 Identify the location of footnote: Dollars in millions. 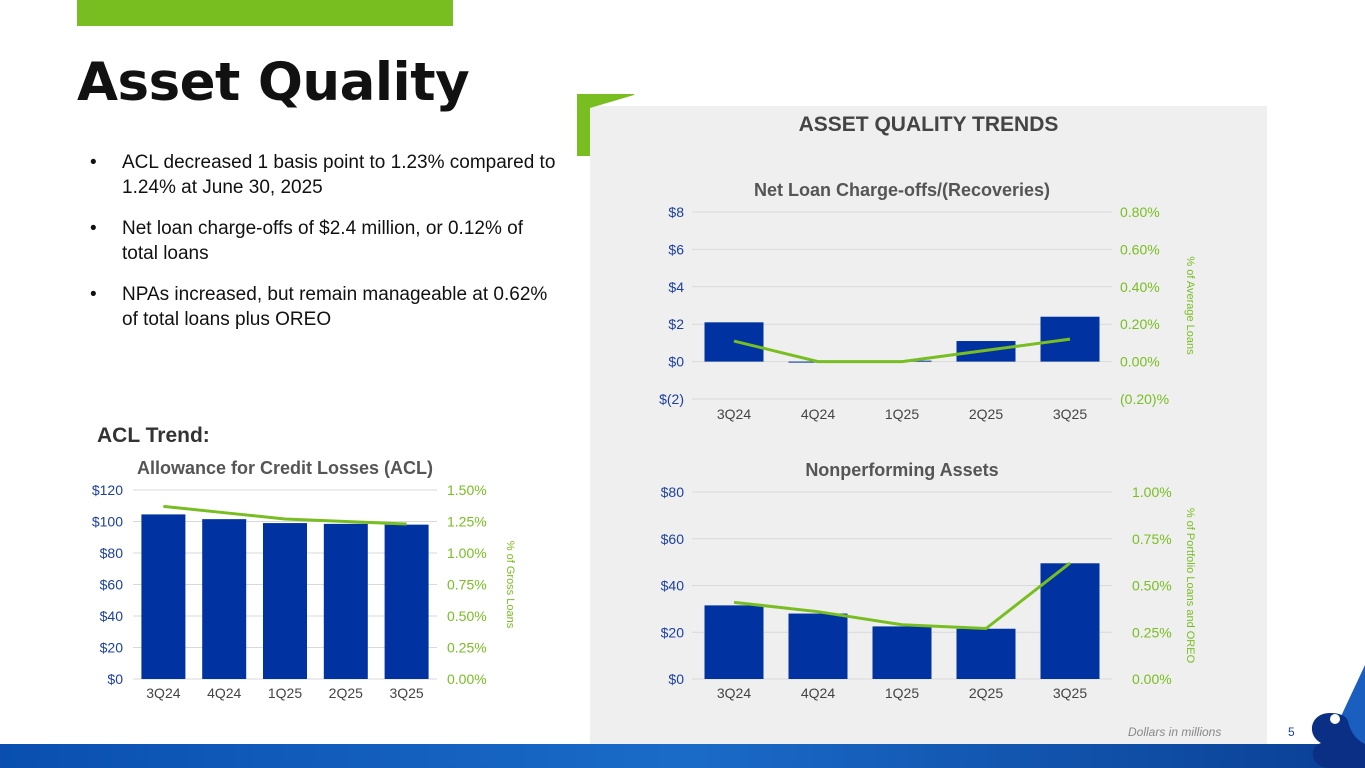
(1175, 732).